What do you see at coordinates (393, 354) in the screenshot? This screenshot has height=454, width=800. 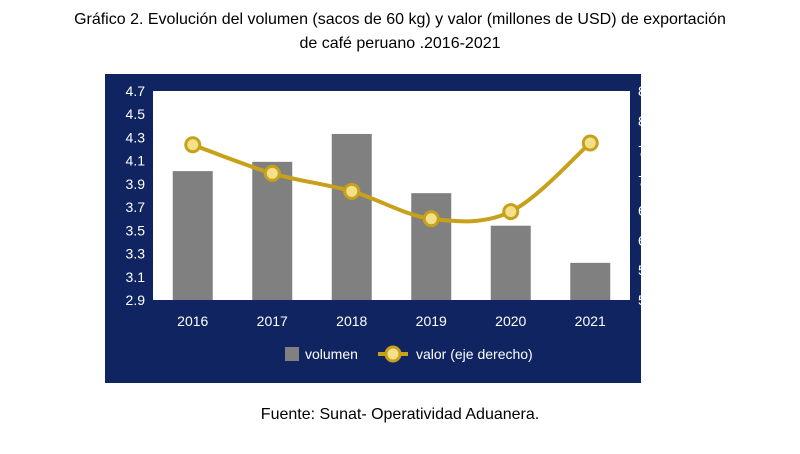 I see `legend-valor-marker` at bounding box center [393, 354].